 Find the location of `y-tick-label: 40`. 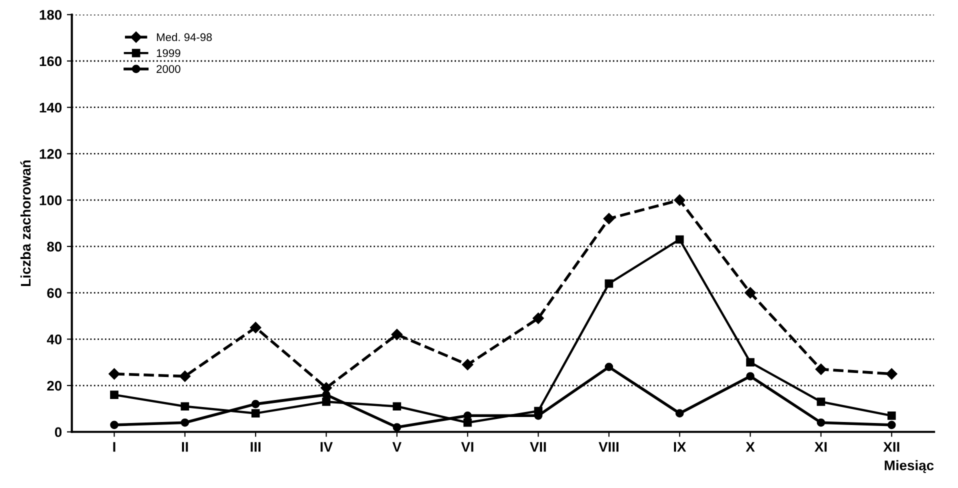

y-tick-label: 40 is located at coordinates (54, 339).